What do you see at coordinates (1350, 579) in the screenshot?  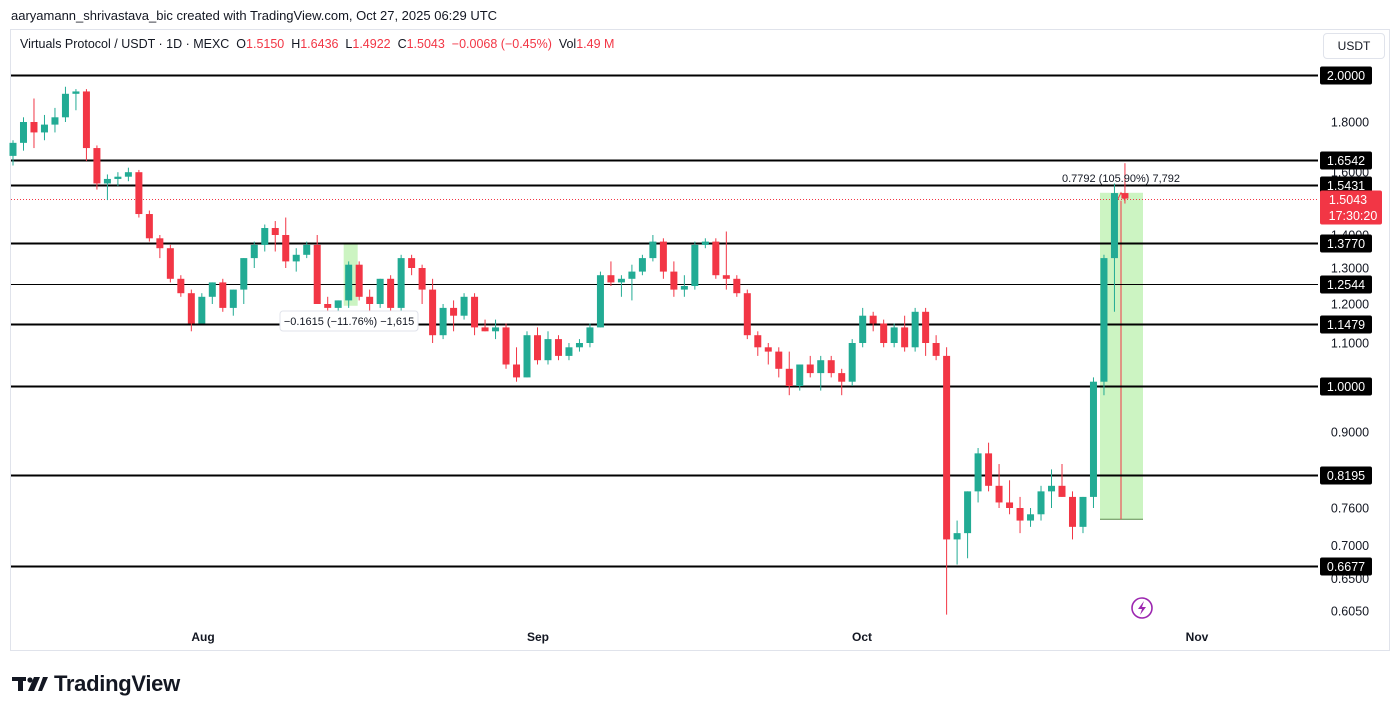 I see `y-tick-label: 0.6500` at bounding box center [1350, 579].